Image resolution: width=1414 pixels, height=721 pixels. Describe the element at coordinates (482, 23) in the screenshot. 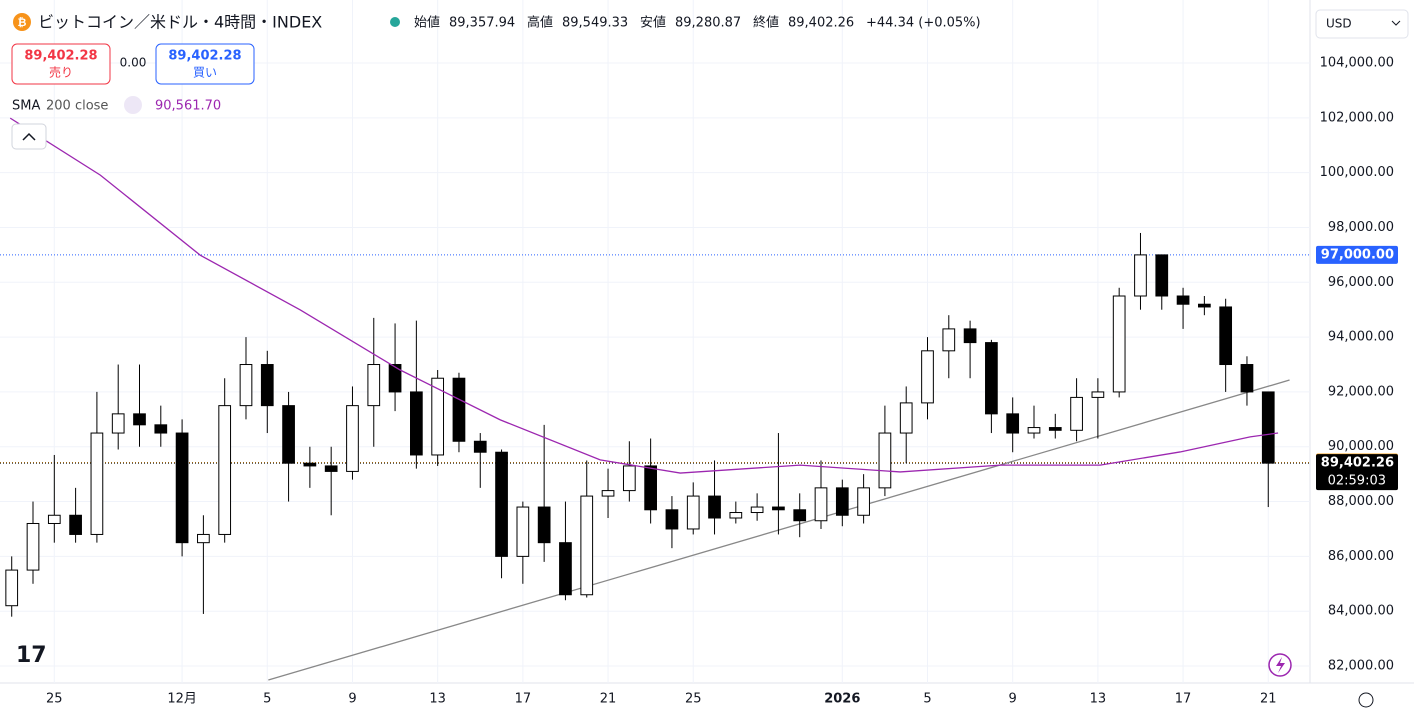

I see `ohlc-value: 89,357.94` at that location.